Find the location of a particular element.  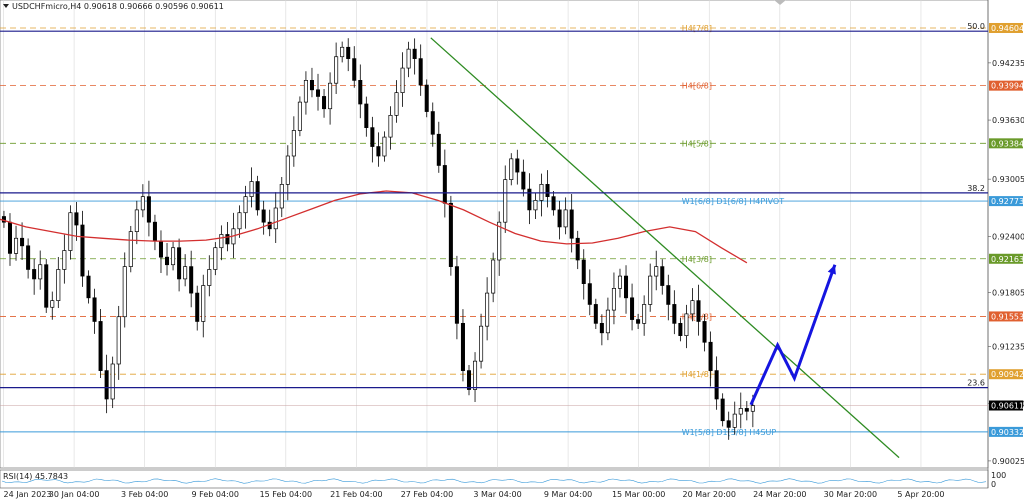

current-price-tag-text: 0.90611 is located at coordinates (1007, 406).